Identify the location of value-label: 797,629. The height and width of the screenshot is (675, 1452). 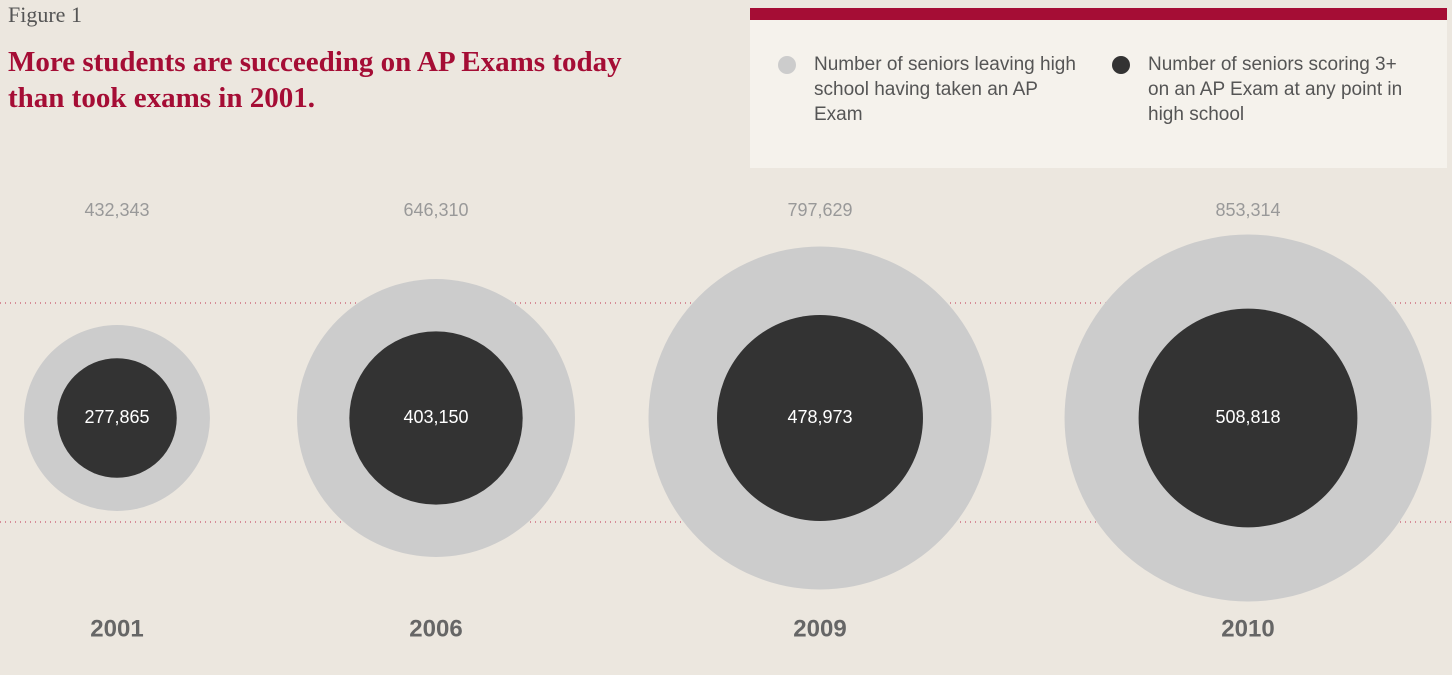
(819, 210).